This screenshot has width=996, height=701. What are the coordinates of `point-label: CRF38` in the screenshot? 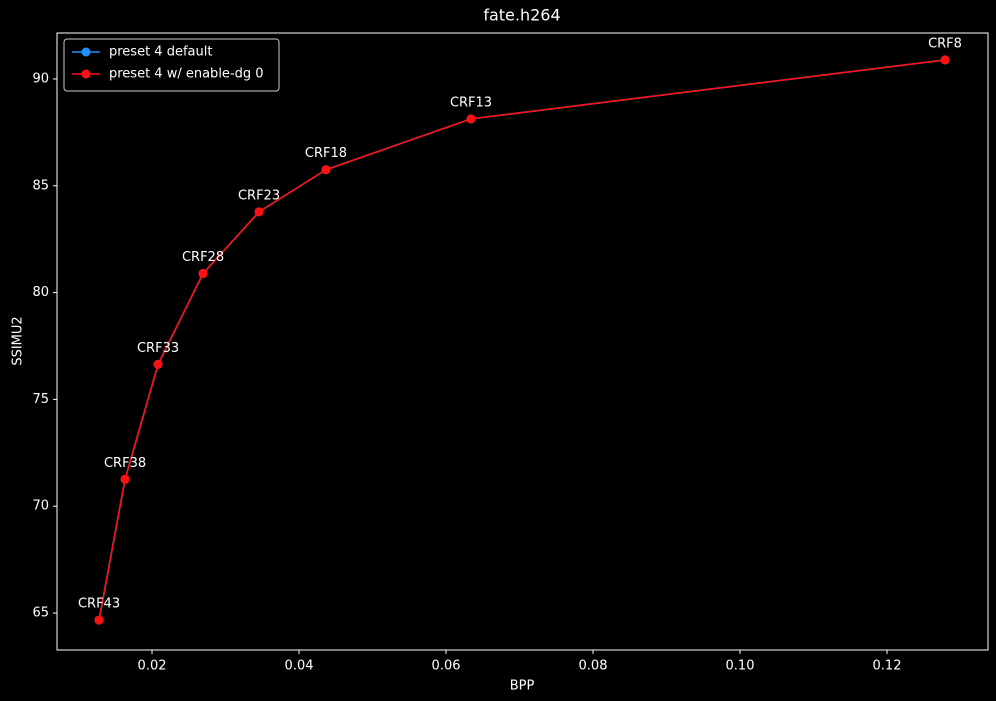 It's located at (125, 463).